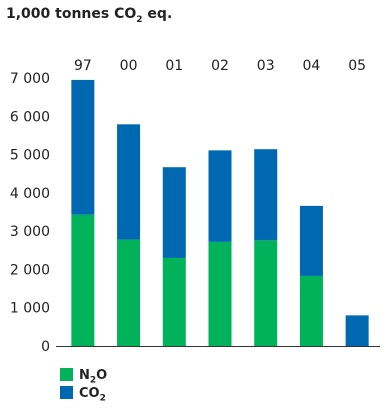 This screenshot has height=408, width=382. I want to click on legend-label-n2o: N2O, so click(93, 377).